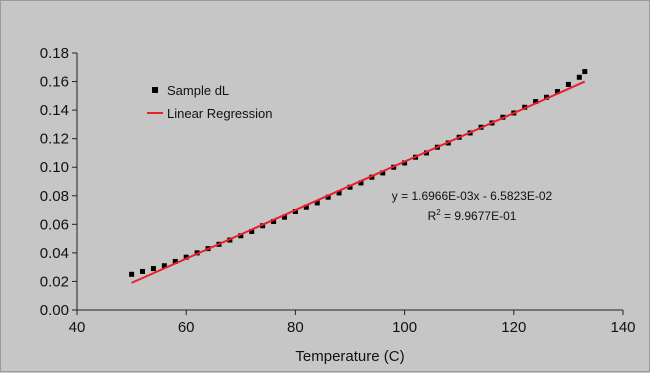  I want to click on x-tick-label: 100, so click(404, 327).